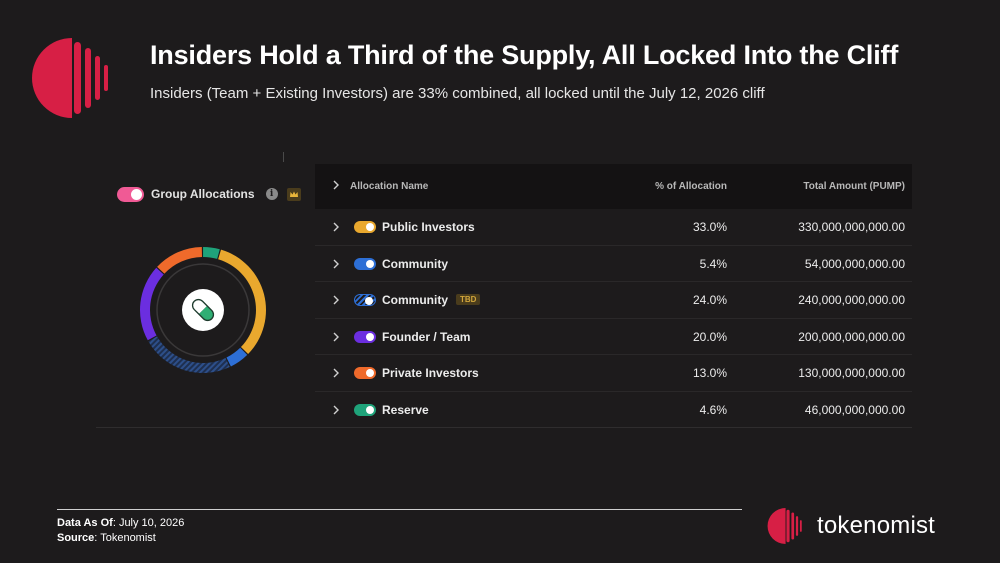 The height and width of the screenshot is (563, 1000). I want to click on donut-inner-ring, so click(203, 310).